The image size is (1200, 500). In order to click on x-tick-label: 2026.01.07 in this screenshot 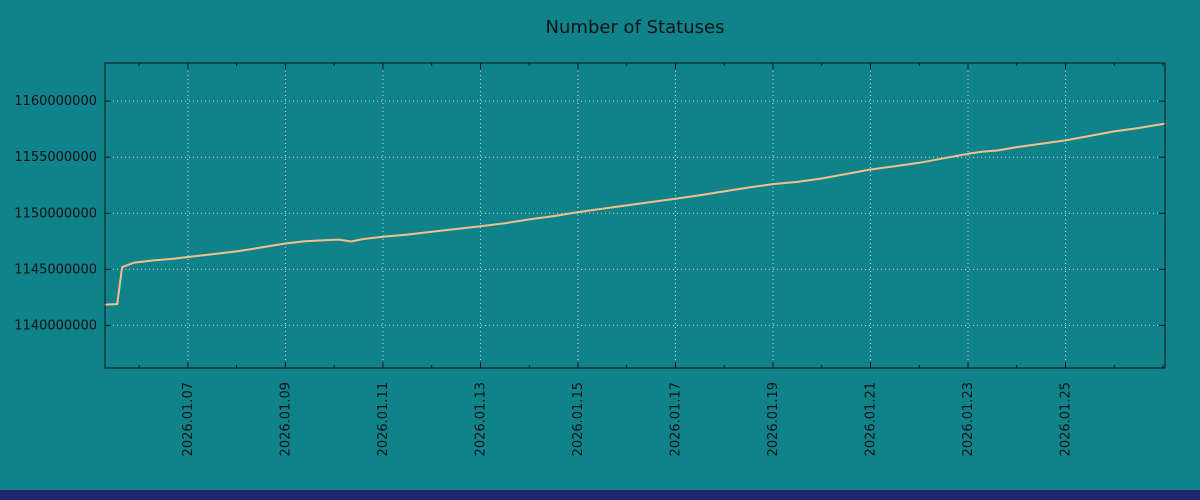, I will do `click(188, 419)`.